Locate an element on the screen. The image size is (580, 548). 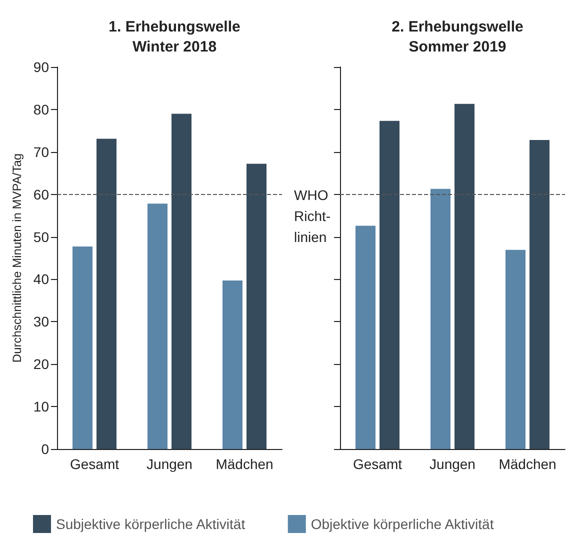
ref-line-label: WHO Richt- linien is located at coordinates (312, 215).